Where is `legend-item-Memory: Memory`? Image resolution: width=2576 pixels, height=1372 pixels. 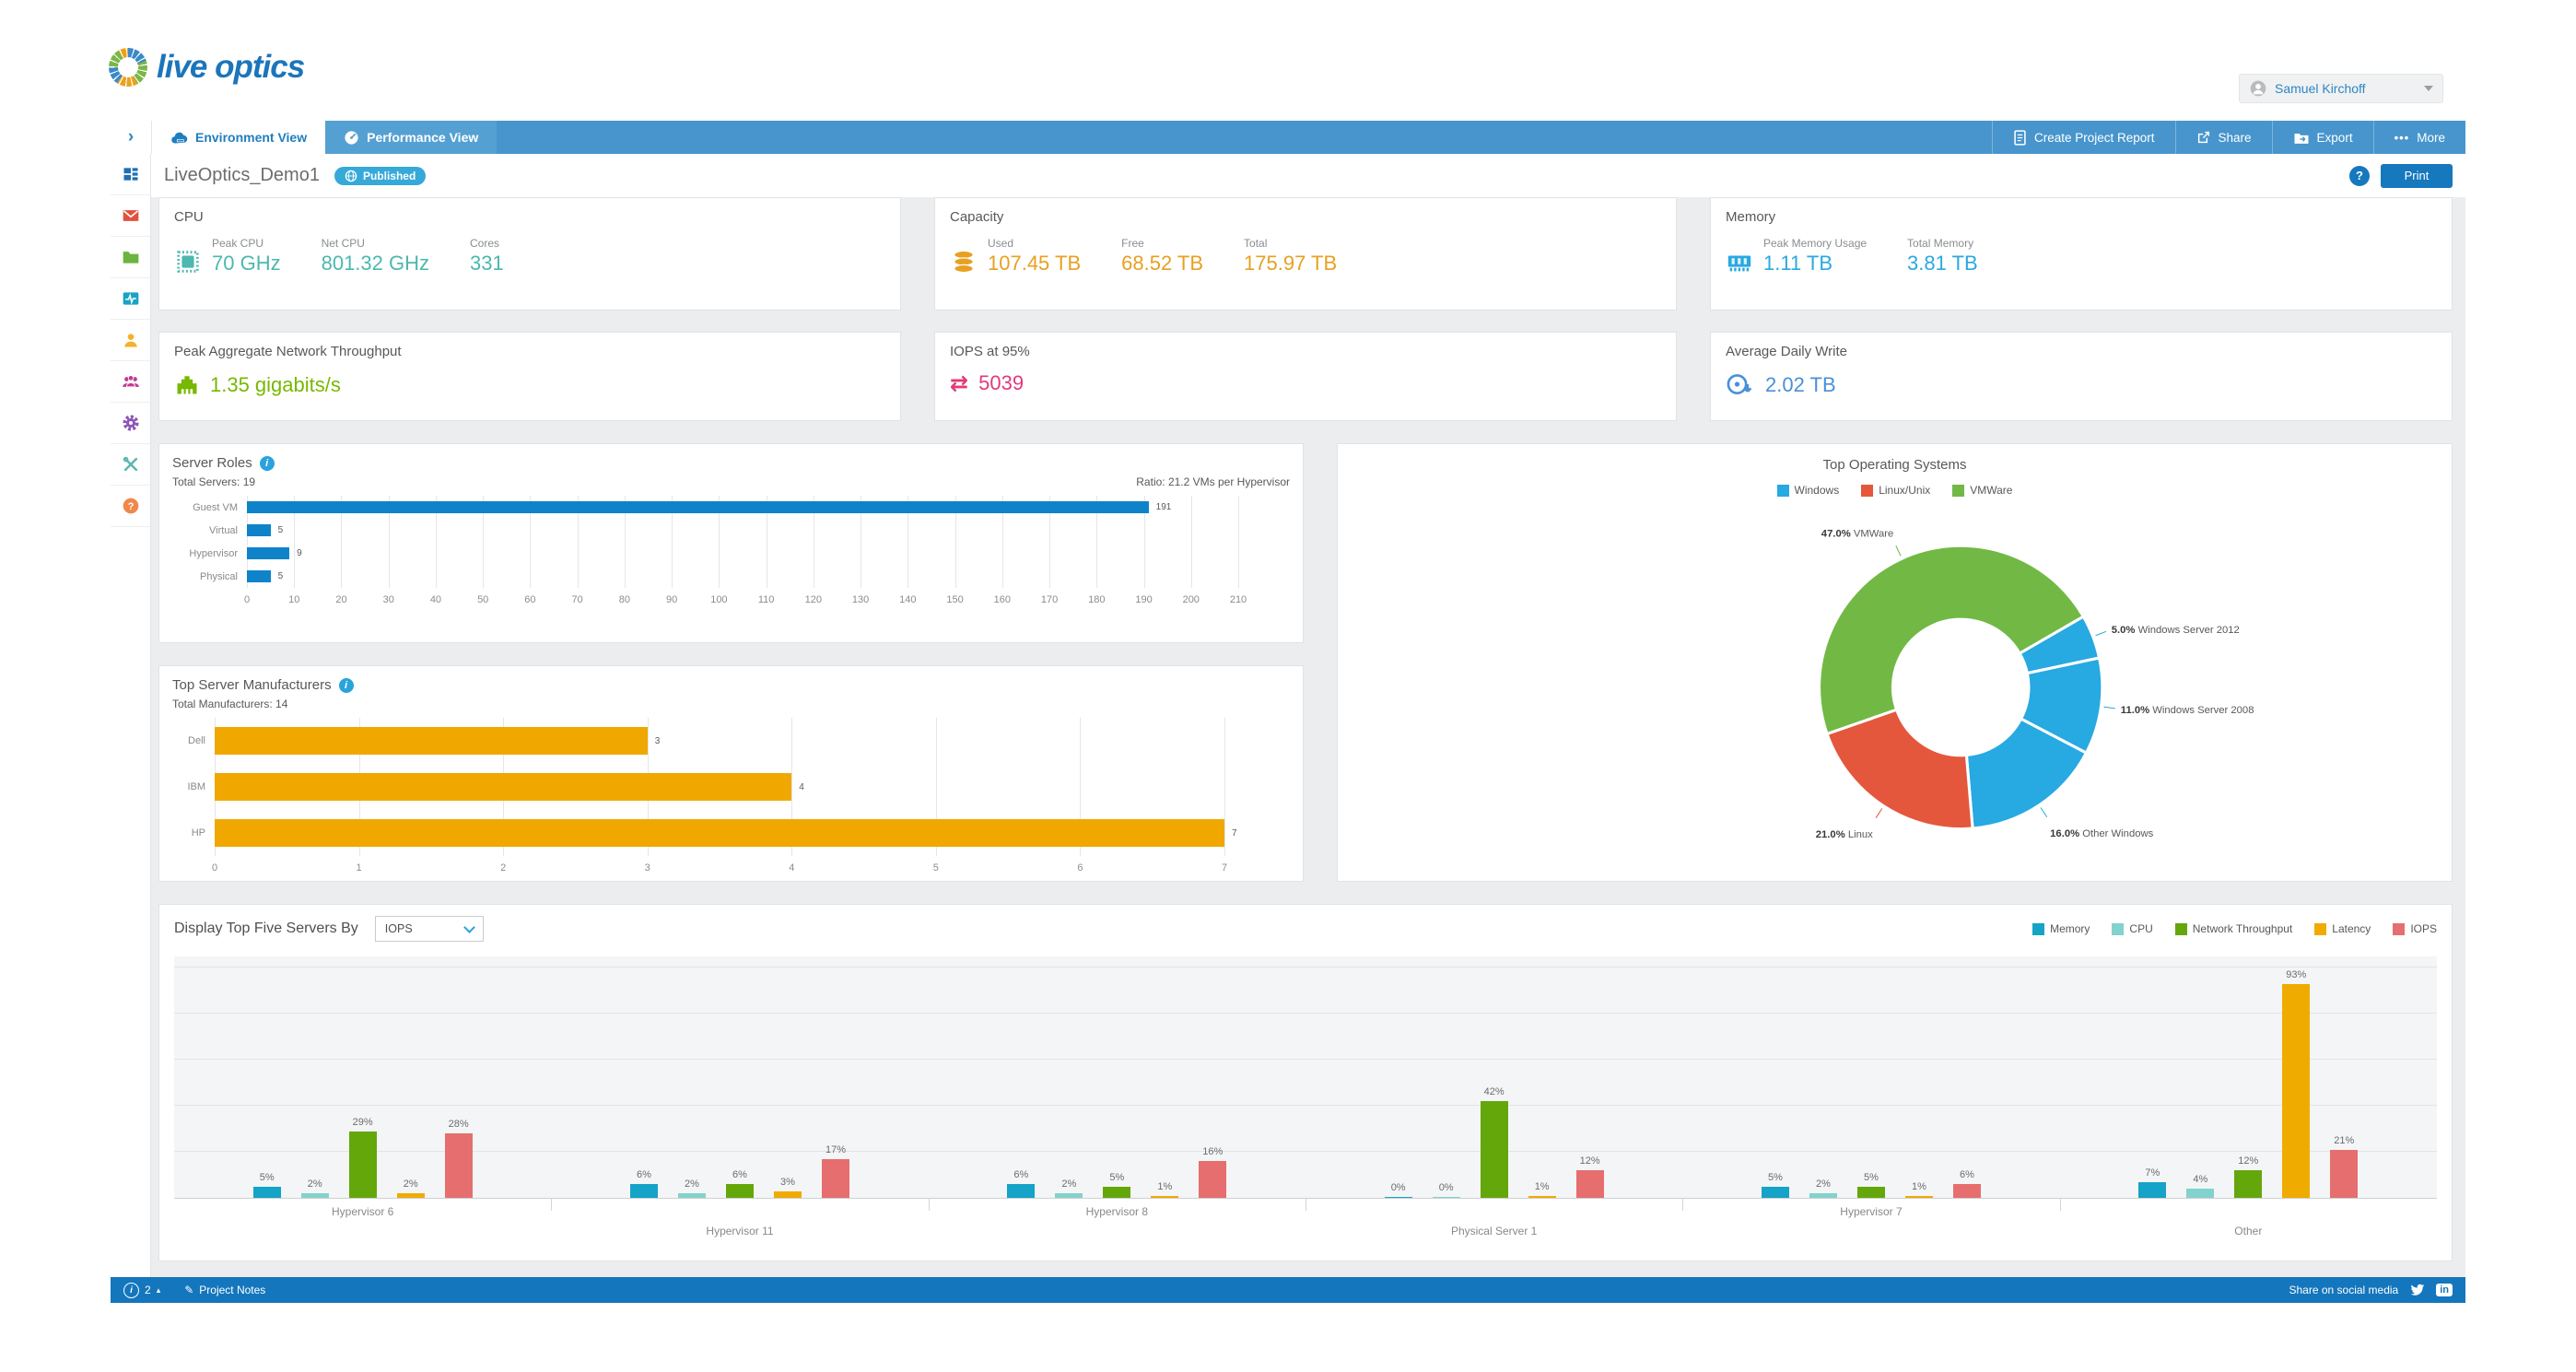
legend-item-Memory: Memory is located at coordinates (2061, 928).